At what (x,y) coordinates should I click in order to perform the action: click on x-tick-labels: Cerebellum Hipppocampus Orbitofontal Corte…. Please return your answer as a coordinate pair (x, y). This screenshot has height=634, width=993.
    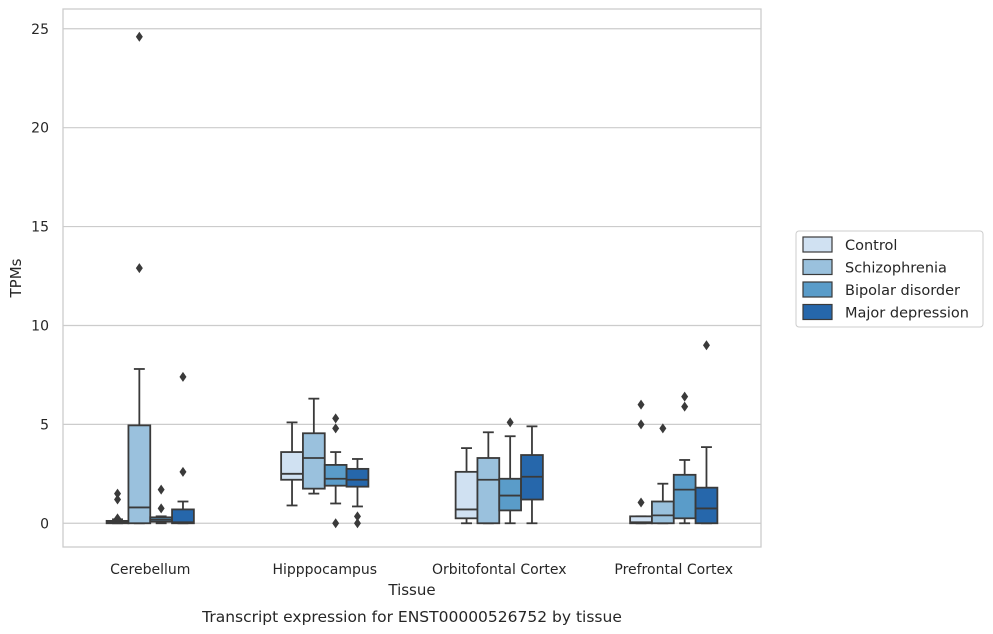
    Looking at the image, I should click on (421, 570).